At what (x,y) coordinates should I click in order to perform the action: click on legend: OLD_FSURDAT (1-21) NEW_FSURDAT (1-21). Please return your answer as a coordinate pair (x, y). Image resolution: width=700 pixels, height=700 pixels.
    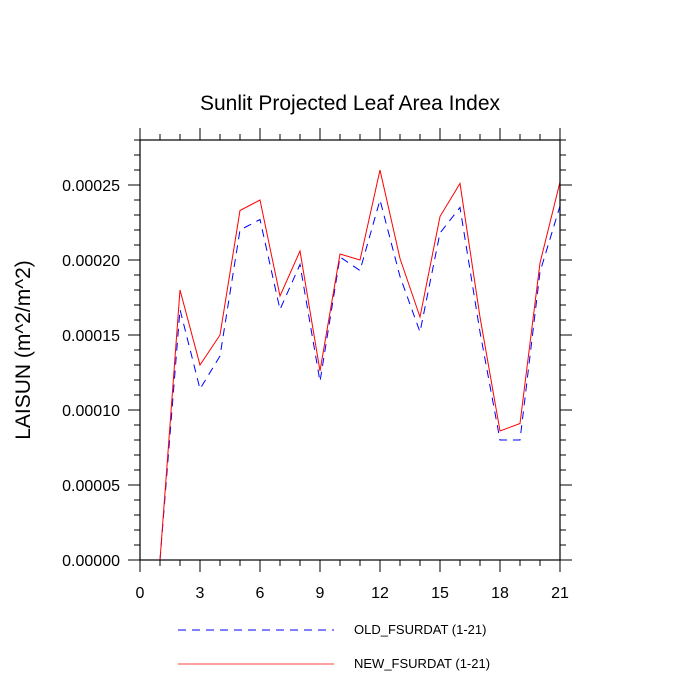
    Looking at the image, I should click on (334, 646).